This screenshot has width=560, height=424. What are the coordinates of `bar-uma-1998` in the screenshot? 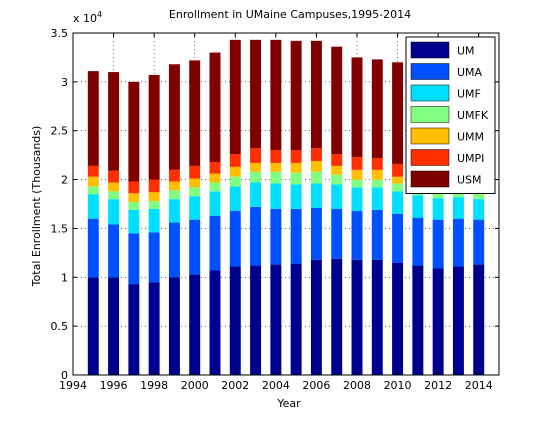 It's located at (154, 257).